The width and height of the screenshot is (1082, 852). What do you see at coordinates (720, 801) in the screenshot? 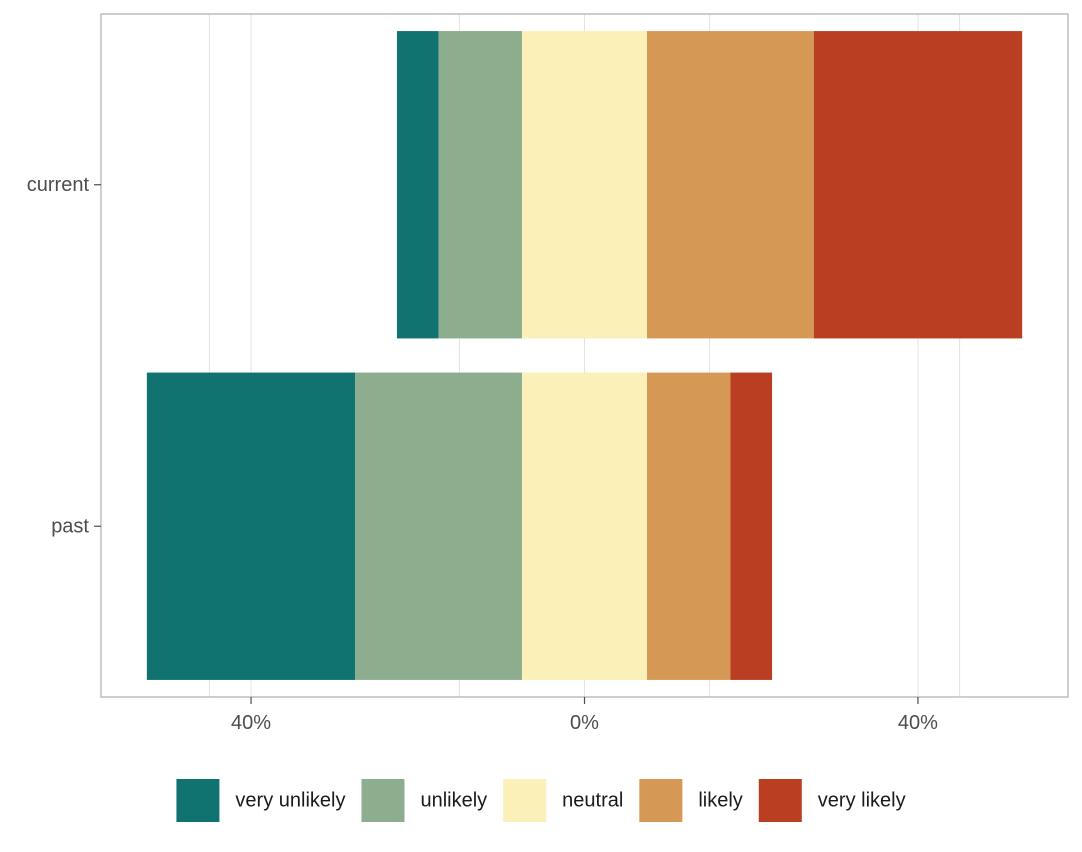
I see `legend-label: likely` at bounding box center [720, 801].